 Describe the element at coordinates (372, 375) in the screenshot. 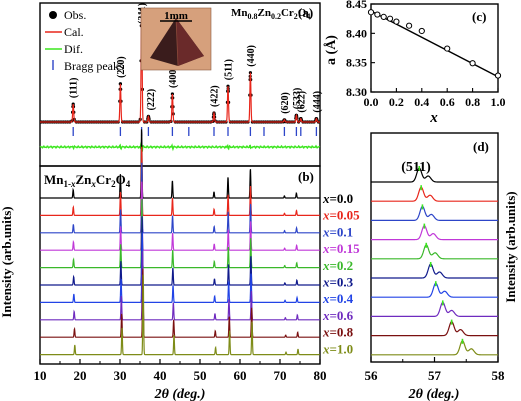

I see `x-tick-label: 56` at that location.